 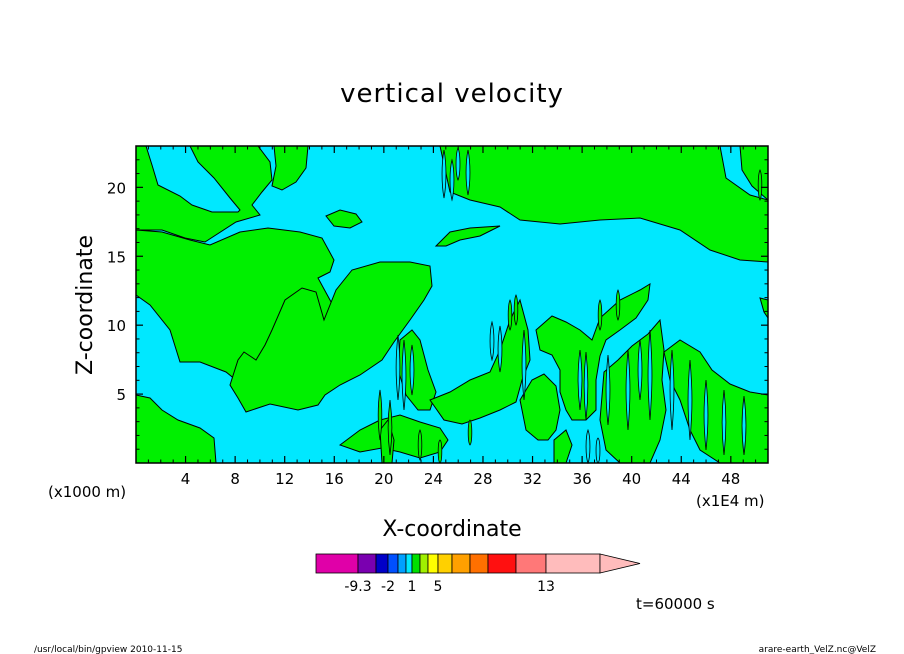 I want to click on y-tick-label: 10, so click(x=116, y=326).